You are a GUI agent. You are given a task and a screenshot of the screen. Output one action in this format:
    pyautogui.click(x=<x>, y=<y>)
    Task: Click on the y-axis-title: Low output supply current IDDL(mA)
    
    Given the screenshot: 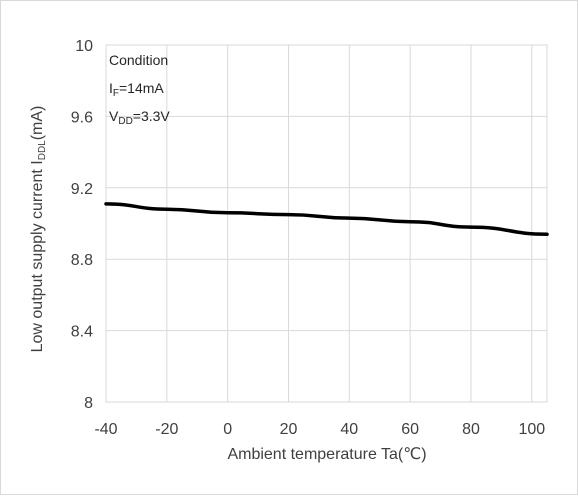 What is the action you would take?
    pyautogui.click(x=38, y=229)
    